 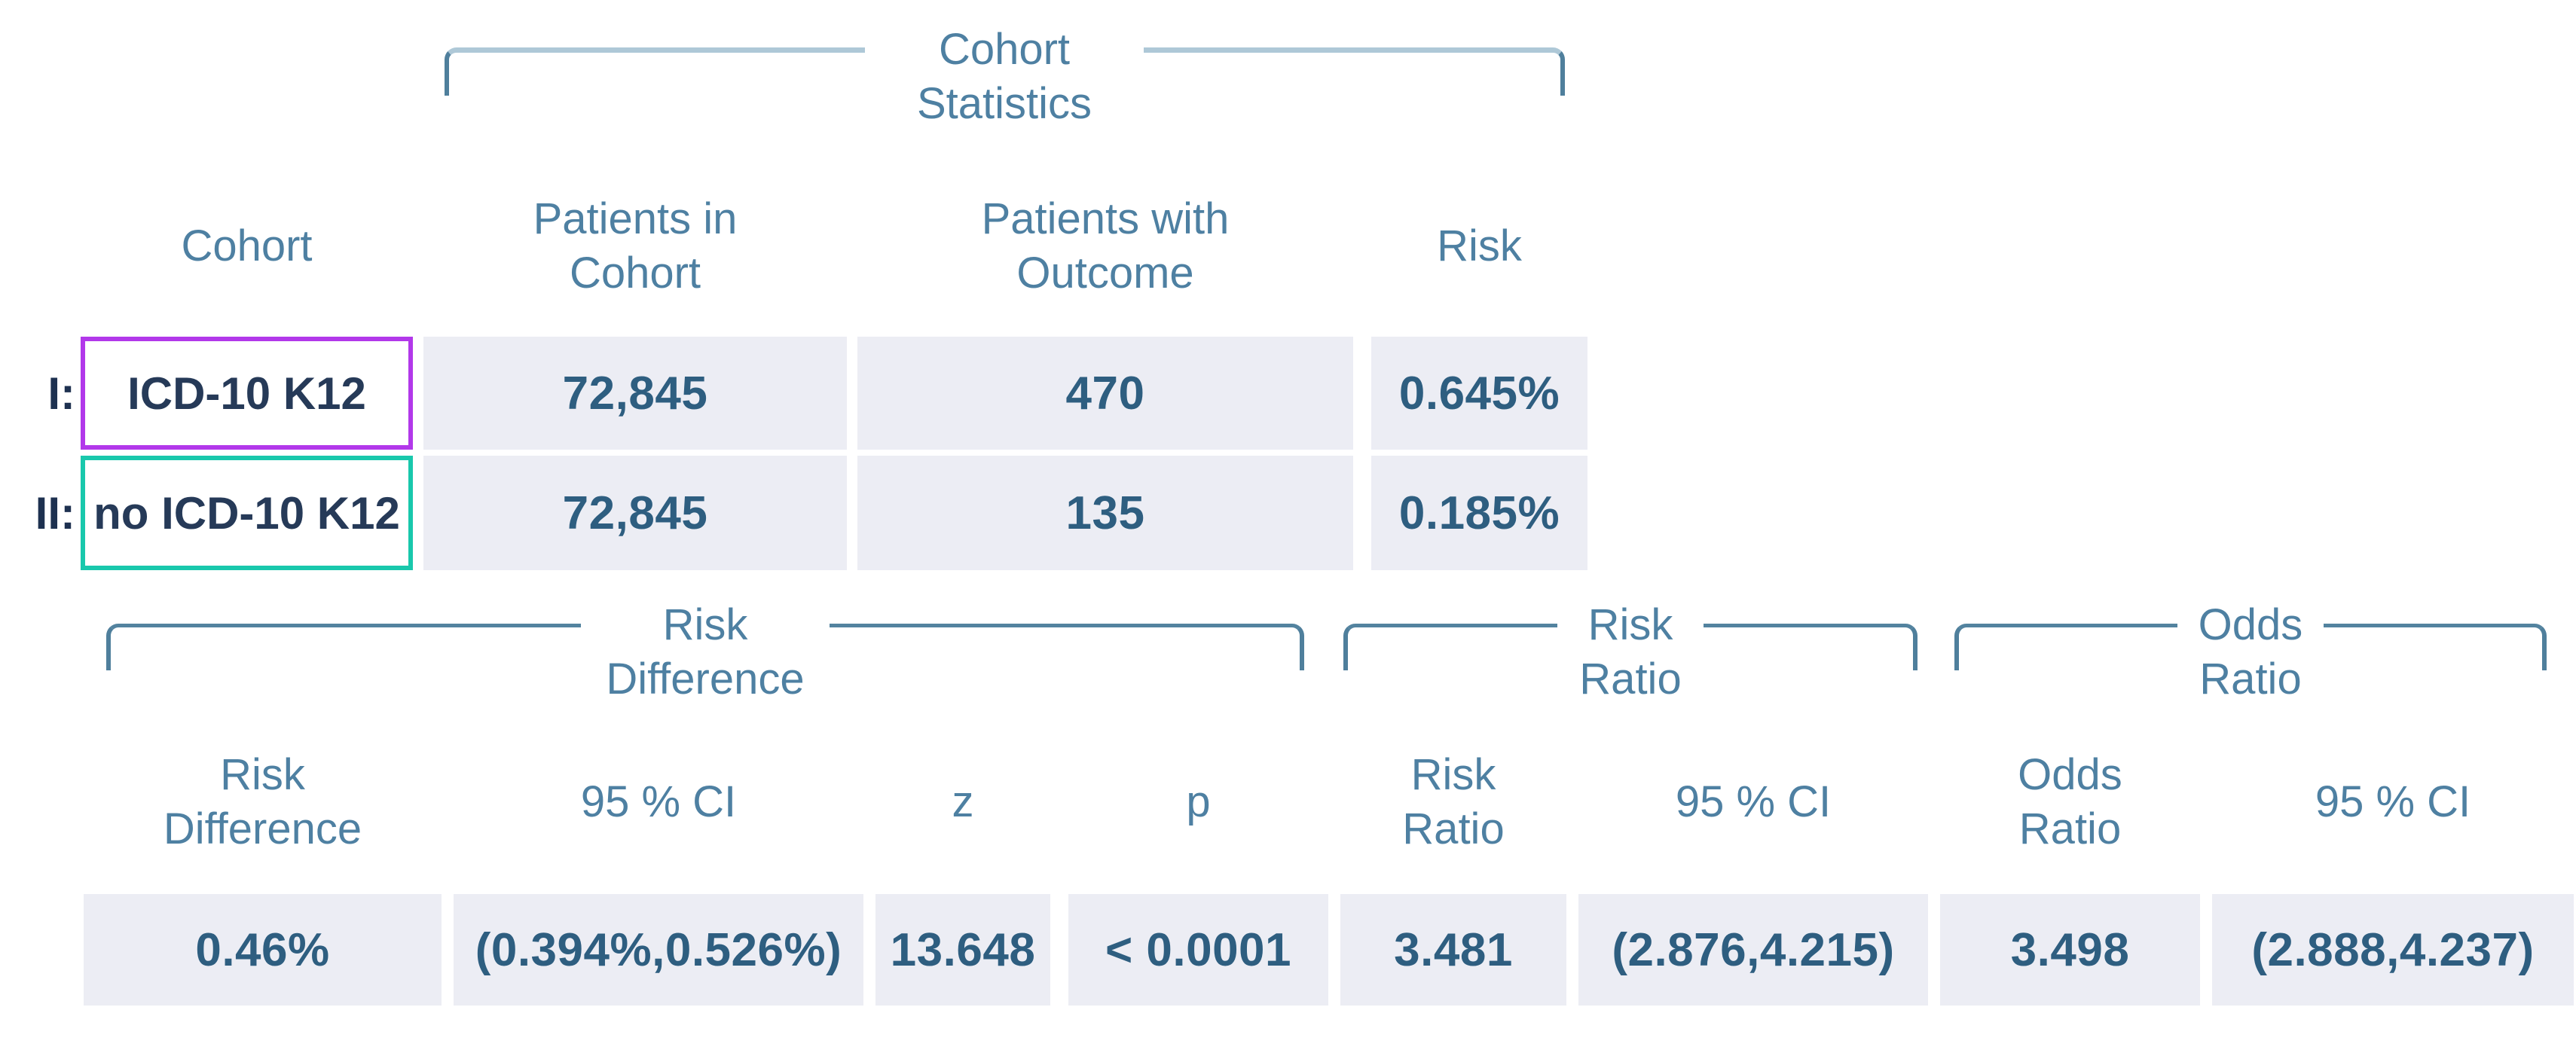 I want to click on cohort-1-name: ICD-10 K12, so click(x=246, y=394).